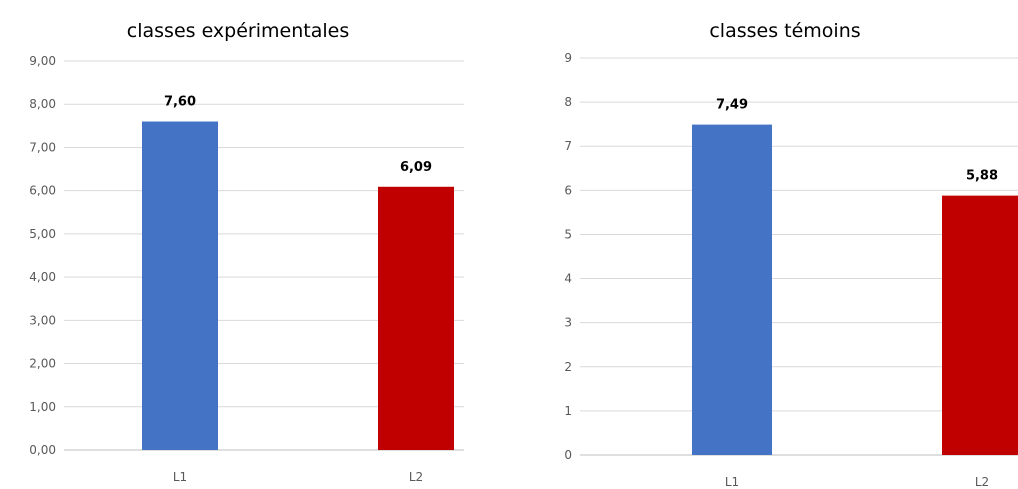 This screenshot has width=1018, height=489. What do you see at coordinates (42, 450) in the screenshot?
I see `y-tick-label: 0,00` at bounding box center [42, 450].